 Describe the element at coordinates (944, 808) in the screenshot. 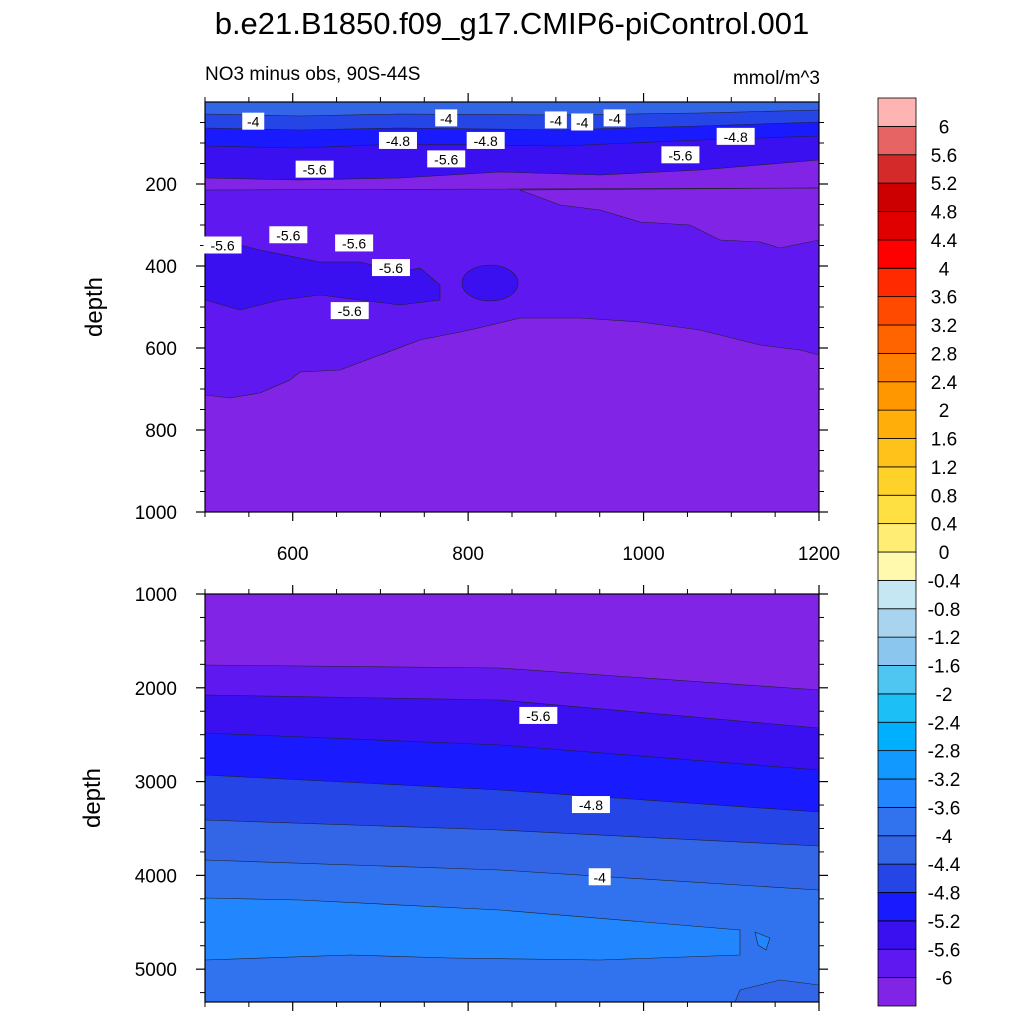

I see `colorbar-label: -3.6` at that location.